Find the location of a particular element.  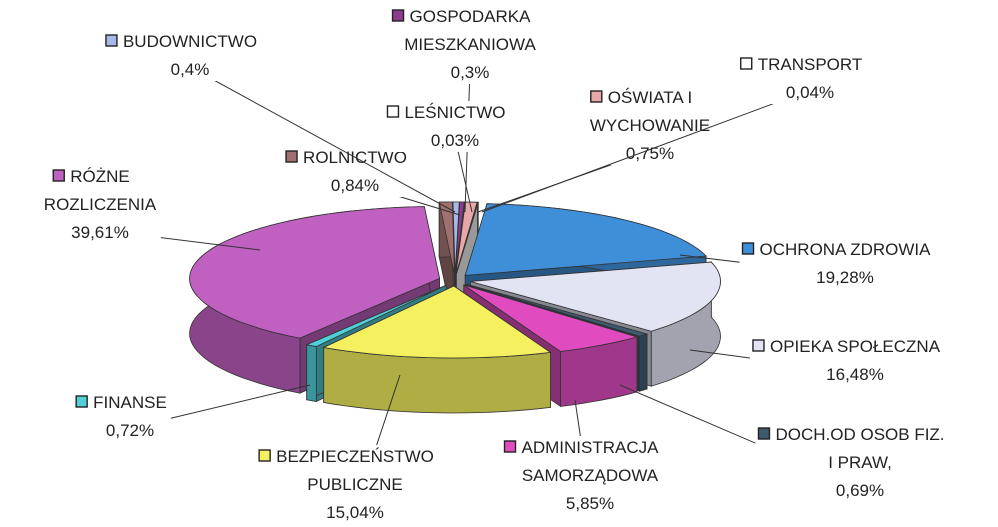

category-label: BUDOWNICTWO is located at coordinates (190, 41).